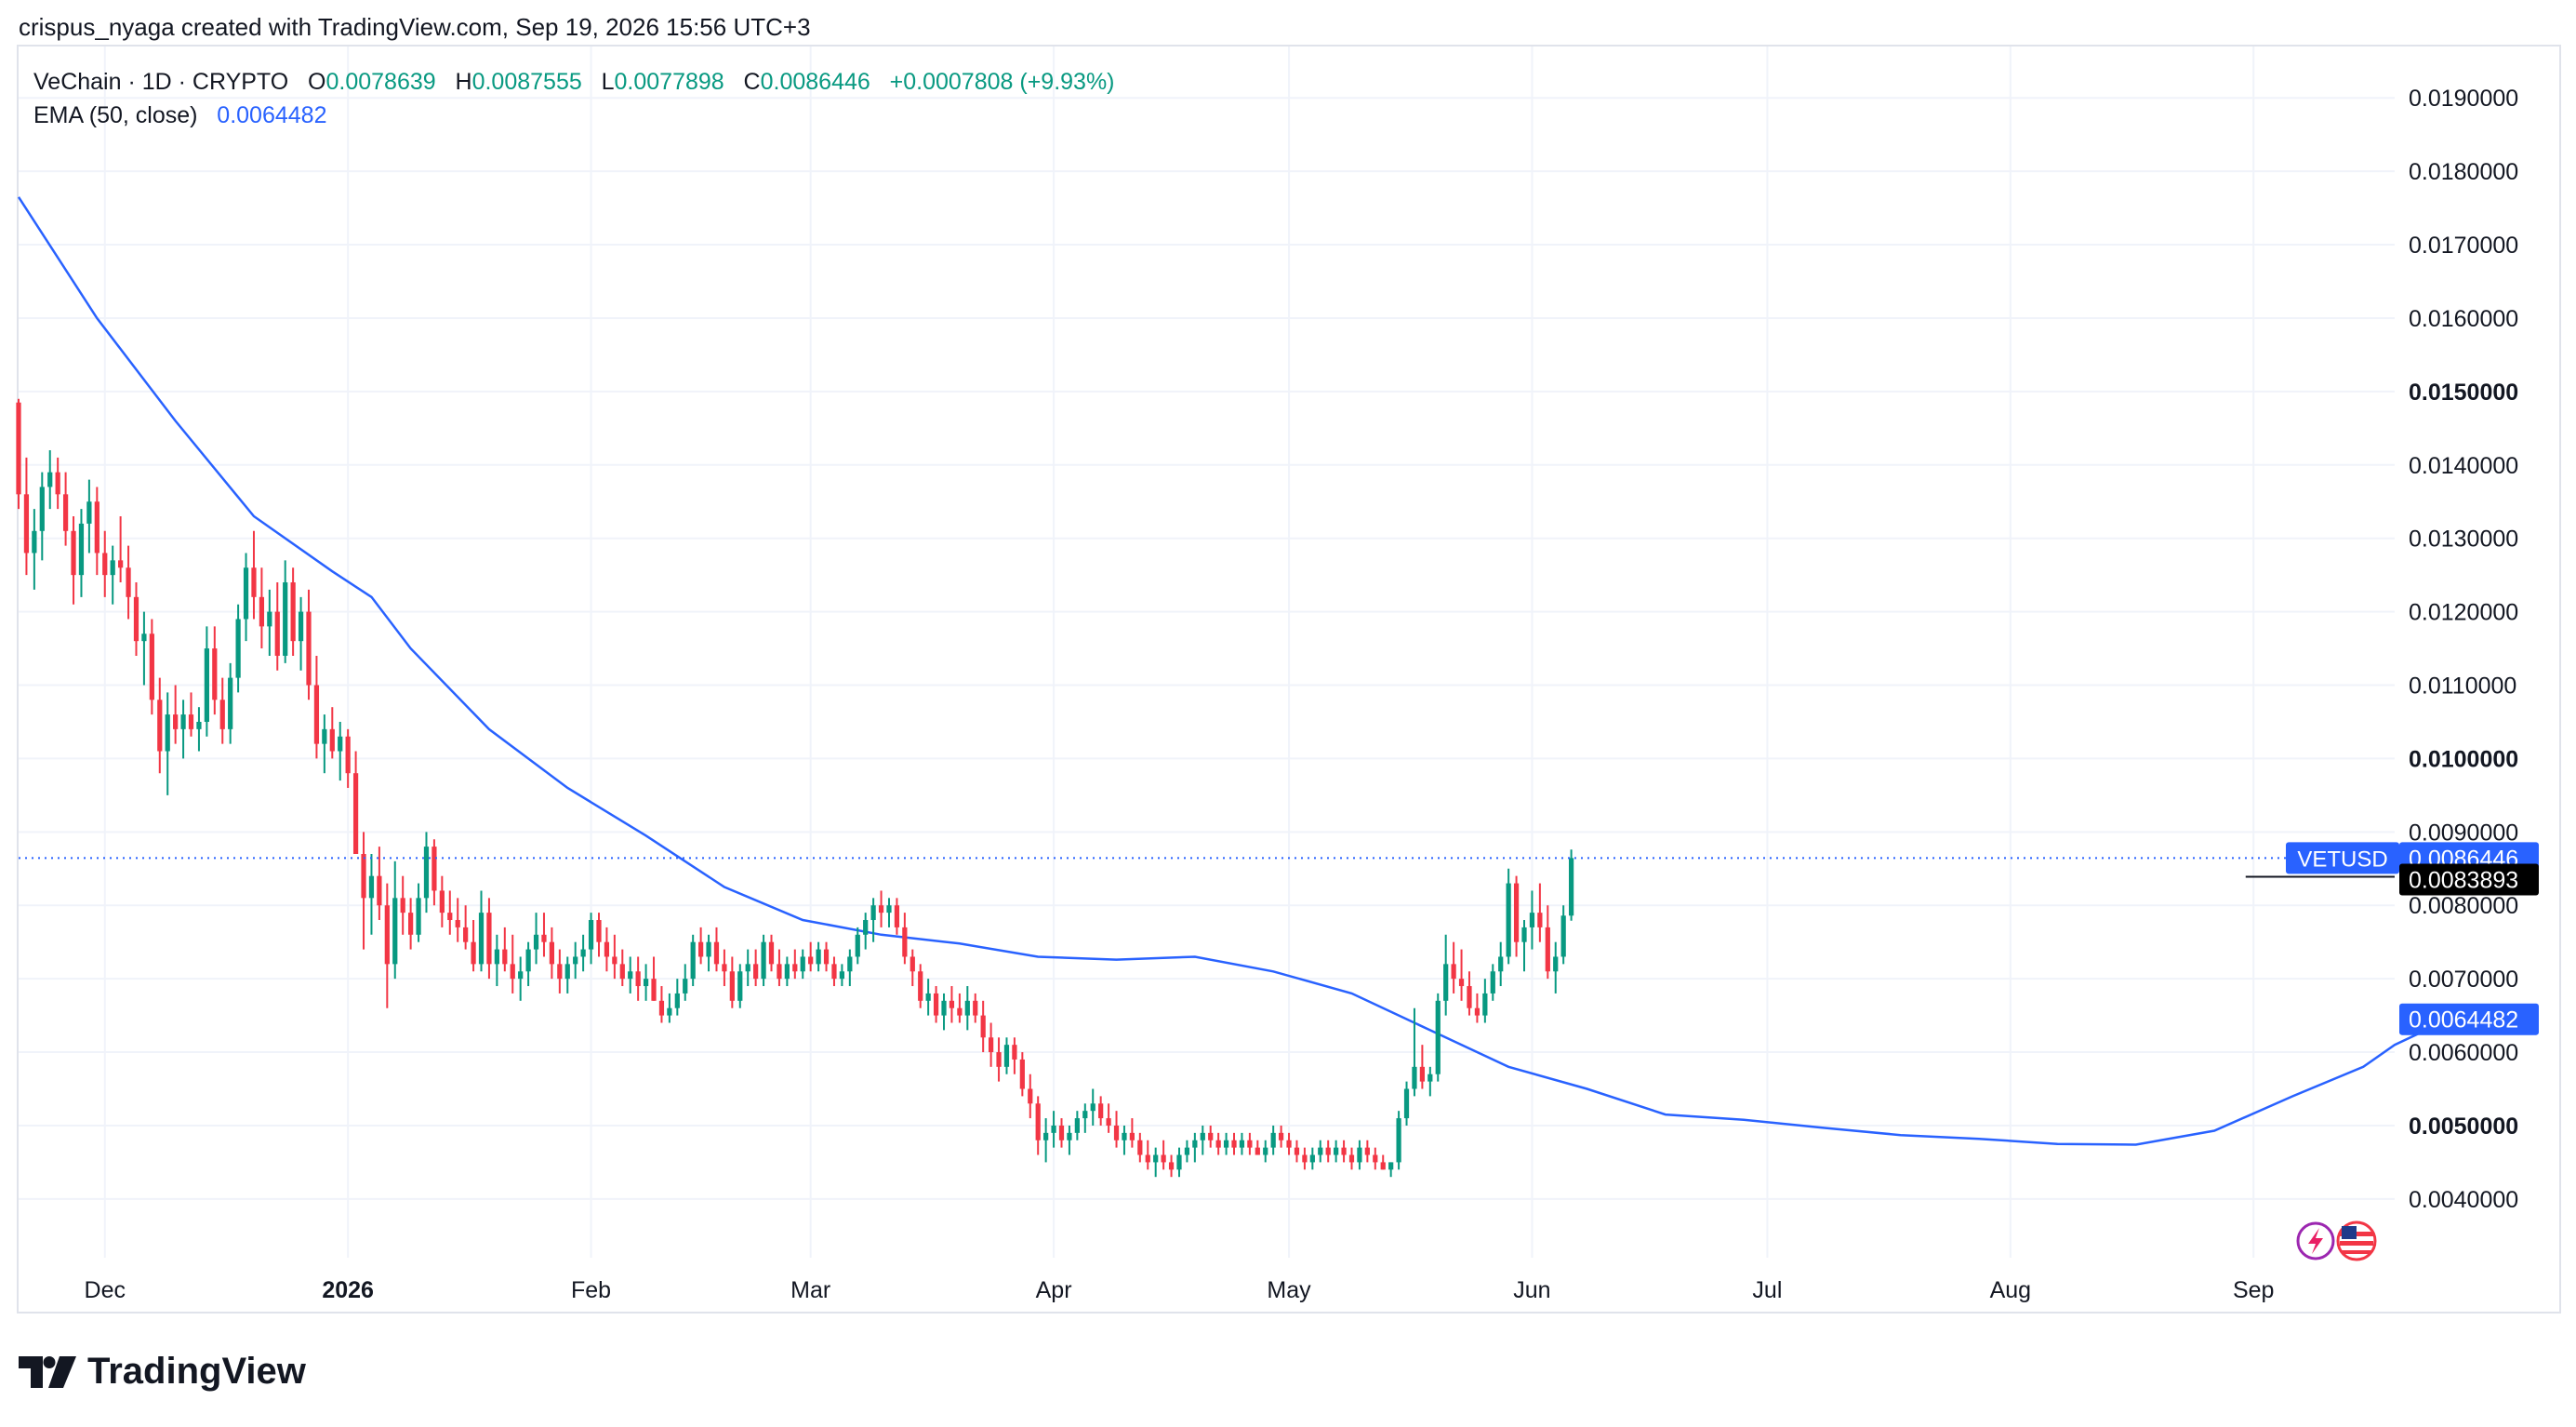 Image resolution: width=2576 pixels, height=1427 pixels. I want to click on high-value: 0.0087555, so click(526, 82).